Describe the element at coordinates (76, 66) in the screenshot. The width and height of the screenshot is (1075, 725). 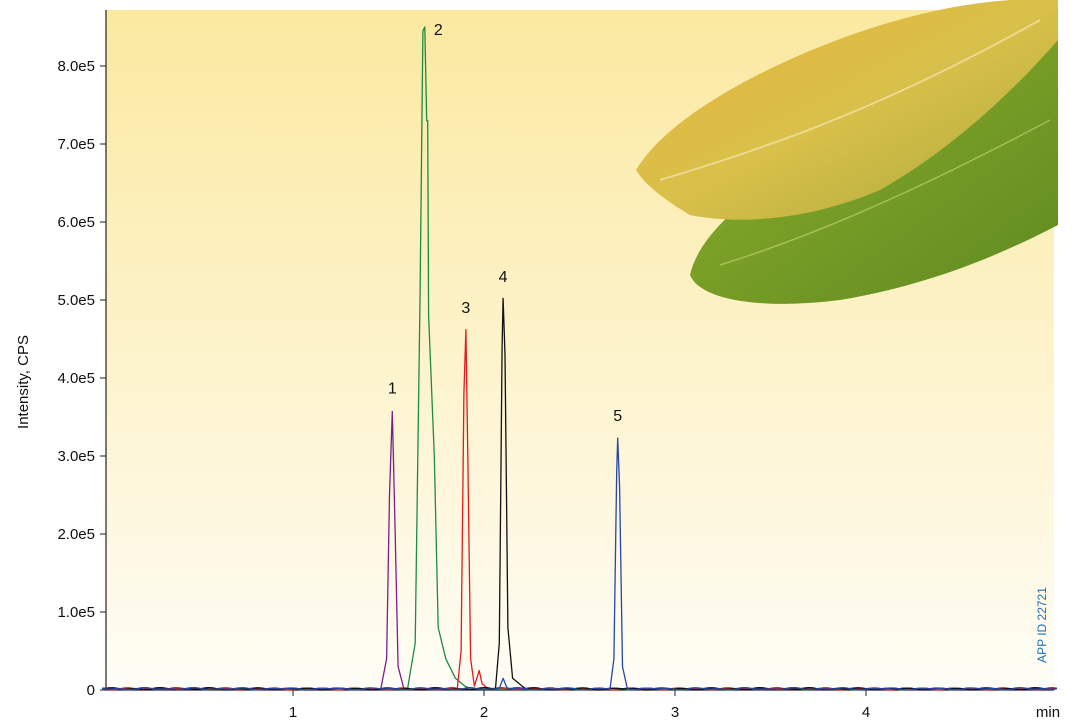
I see `y-tick-label: 8.0e5` at that location.